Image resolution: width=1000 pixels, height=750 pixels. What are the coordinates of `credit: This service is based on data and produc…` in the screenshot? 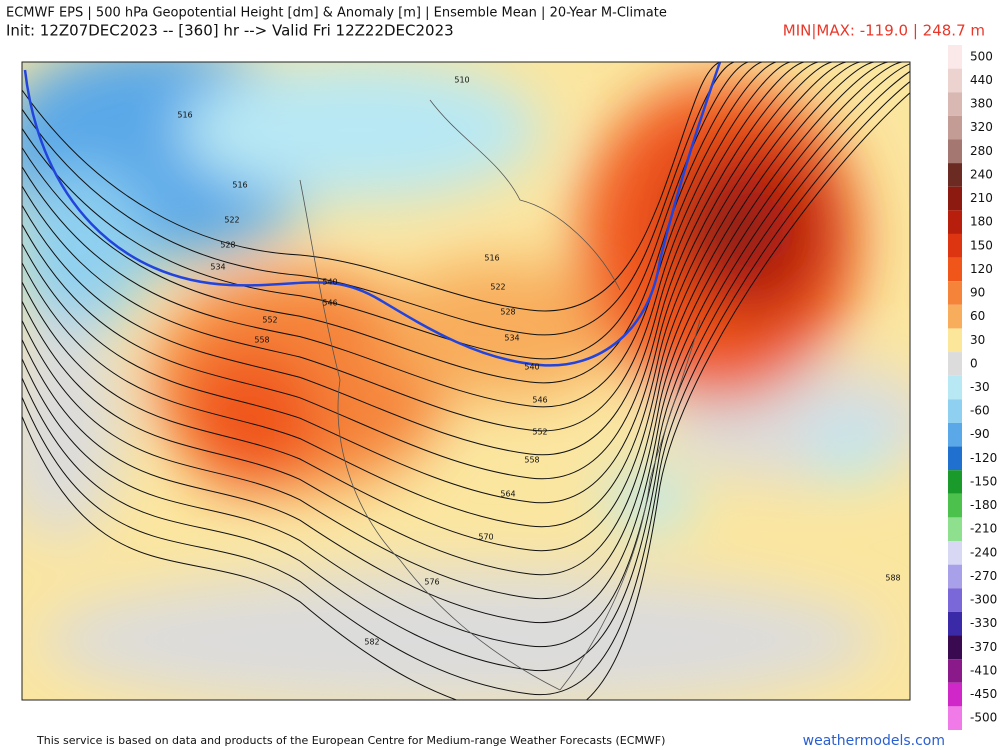 It's located at (350, 740).